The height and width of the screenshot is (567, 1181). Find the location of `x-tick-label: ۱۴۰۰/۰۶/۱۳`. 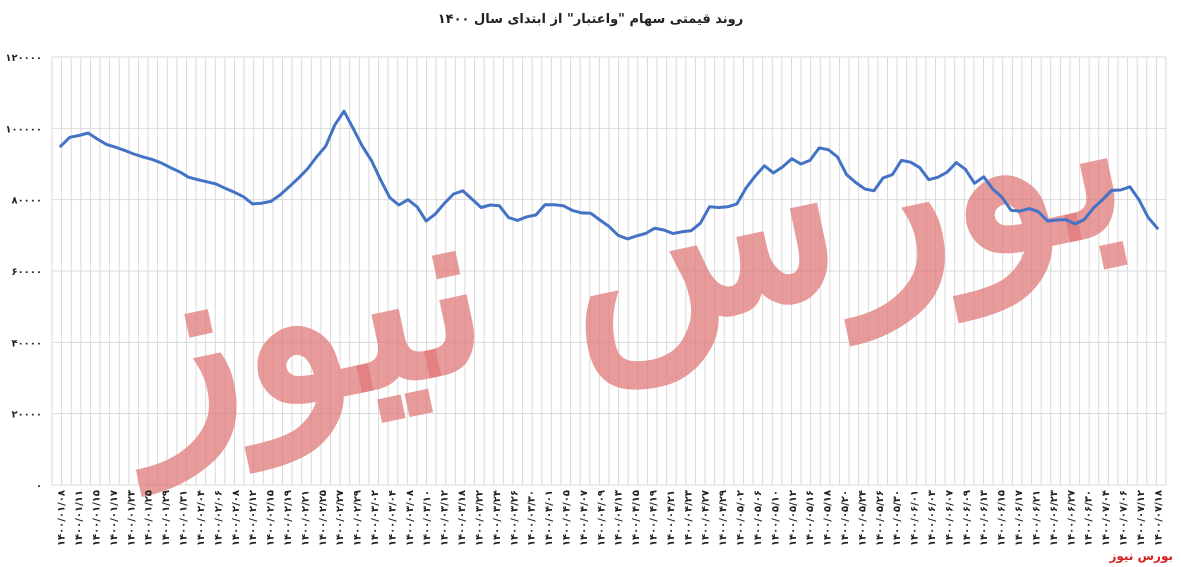

x-tick-label: ۱۴۰۰/۰۶/۱۳ is located at coordinates (984, 518).